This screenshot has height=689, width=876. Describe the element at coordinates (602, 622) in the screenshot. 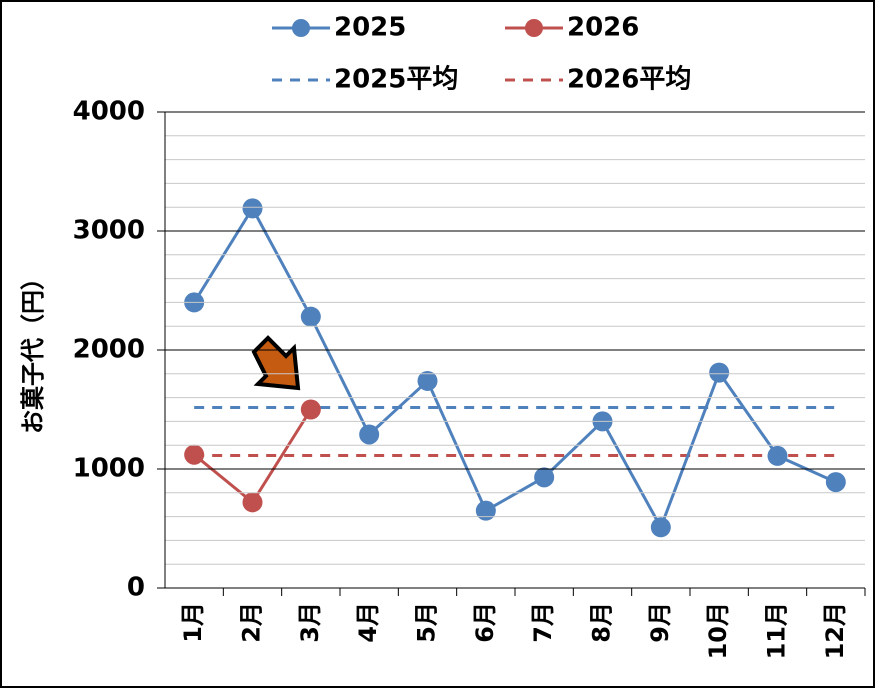

I see `x-tick-label: 8月` at that location.